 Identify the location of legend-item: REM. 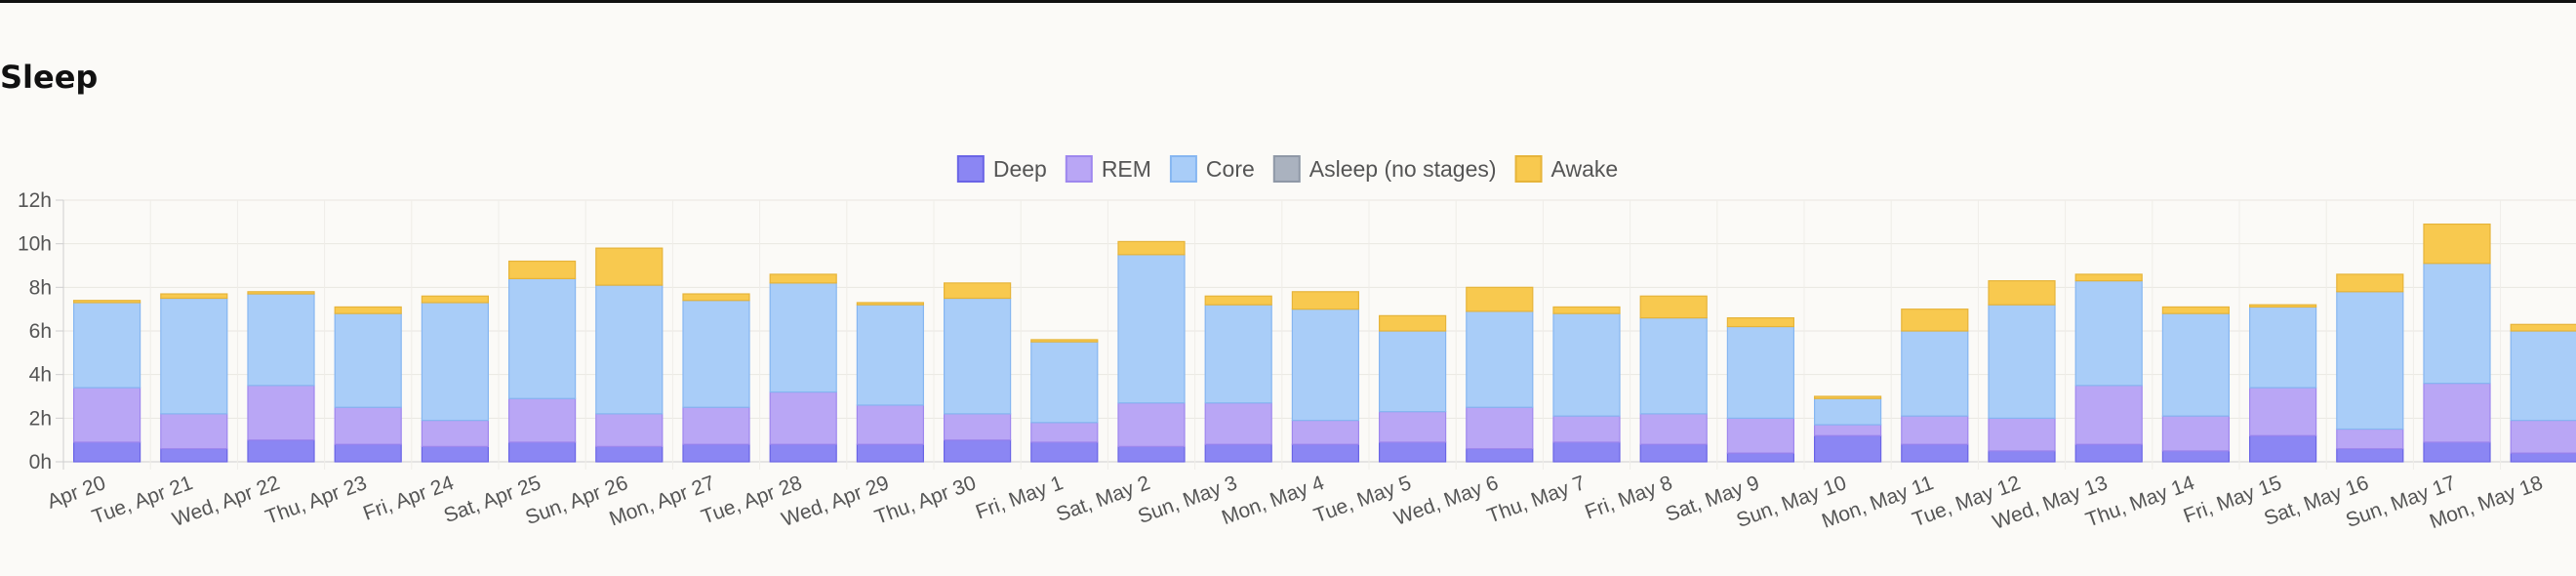
(1108, 169).